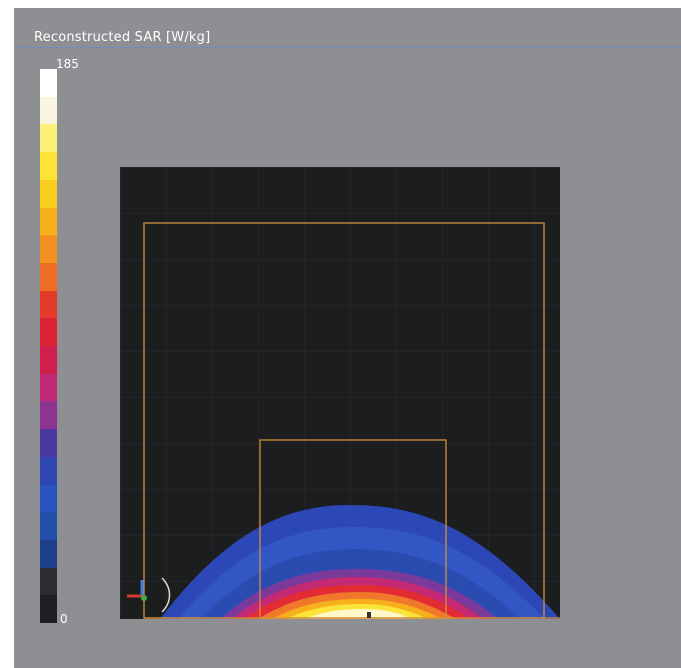  I want to click on header-divider, so click(347, 47).